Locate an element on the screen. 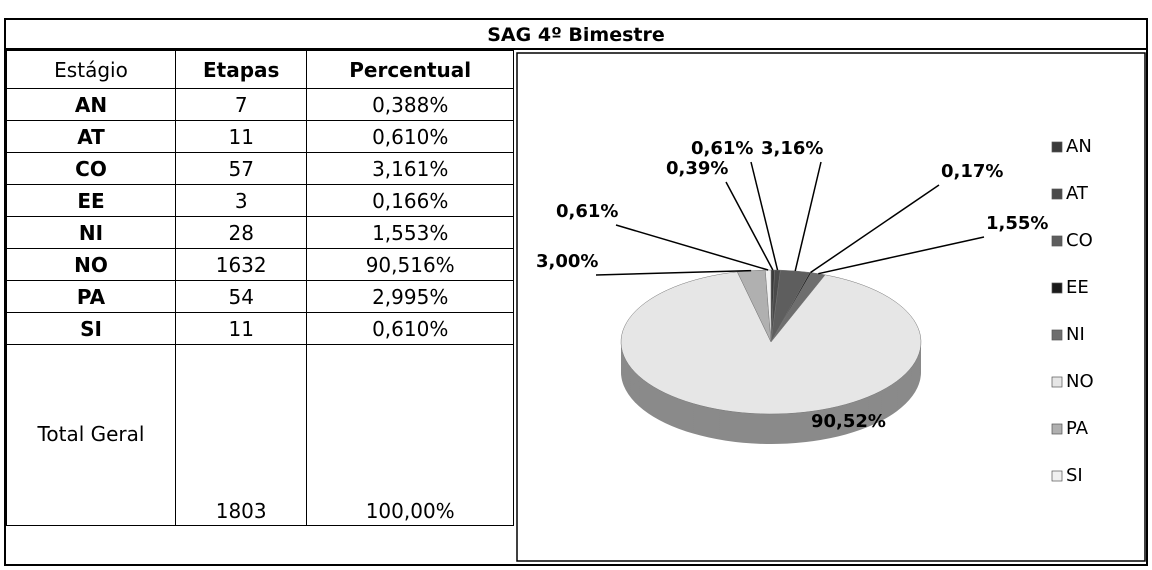  cell: 90,516% is located at coordinates (410, 264).